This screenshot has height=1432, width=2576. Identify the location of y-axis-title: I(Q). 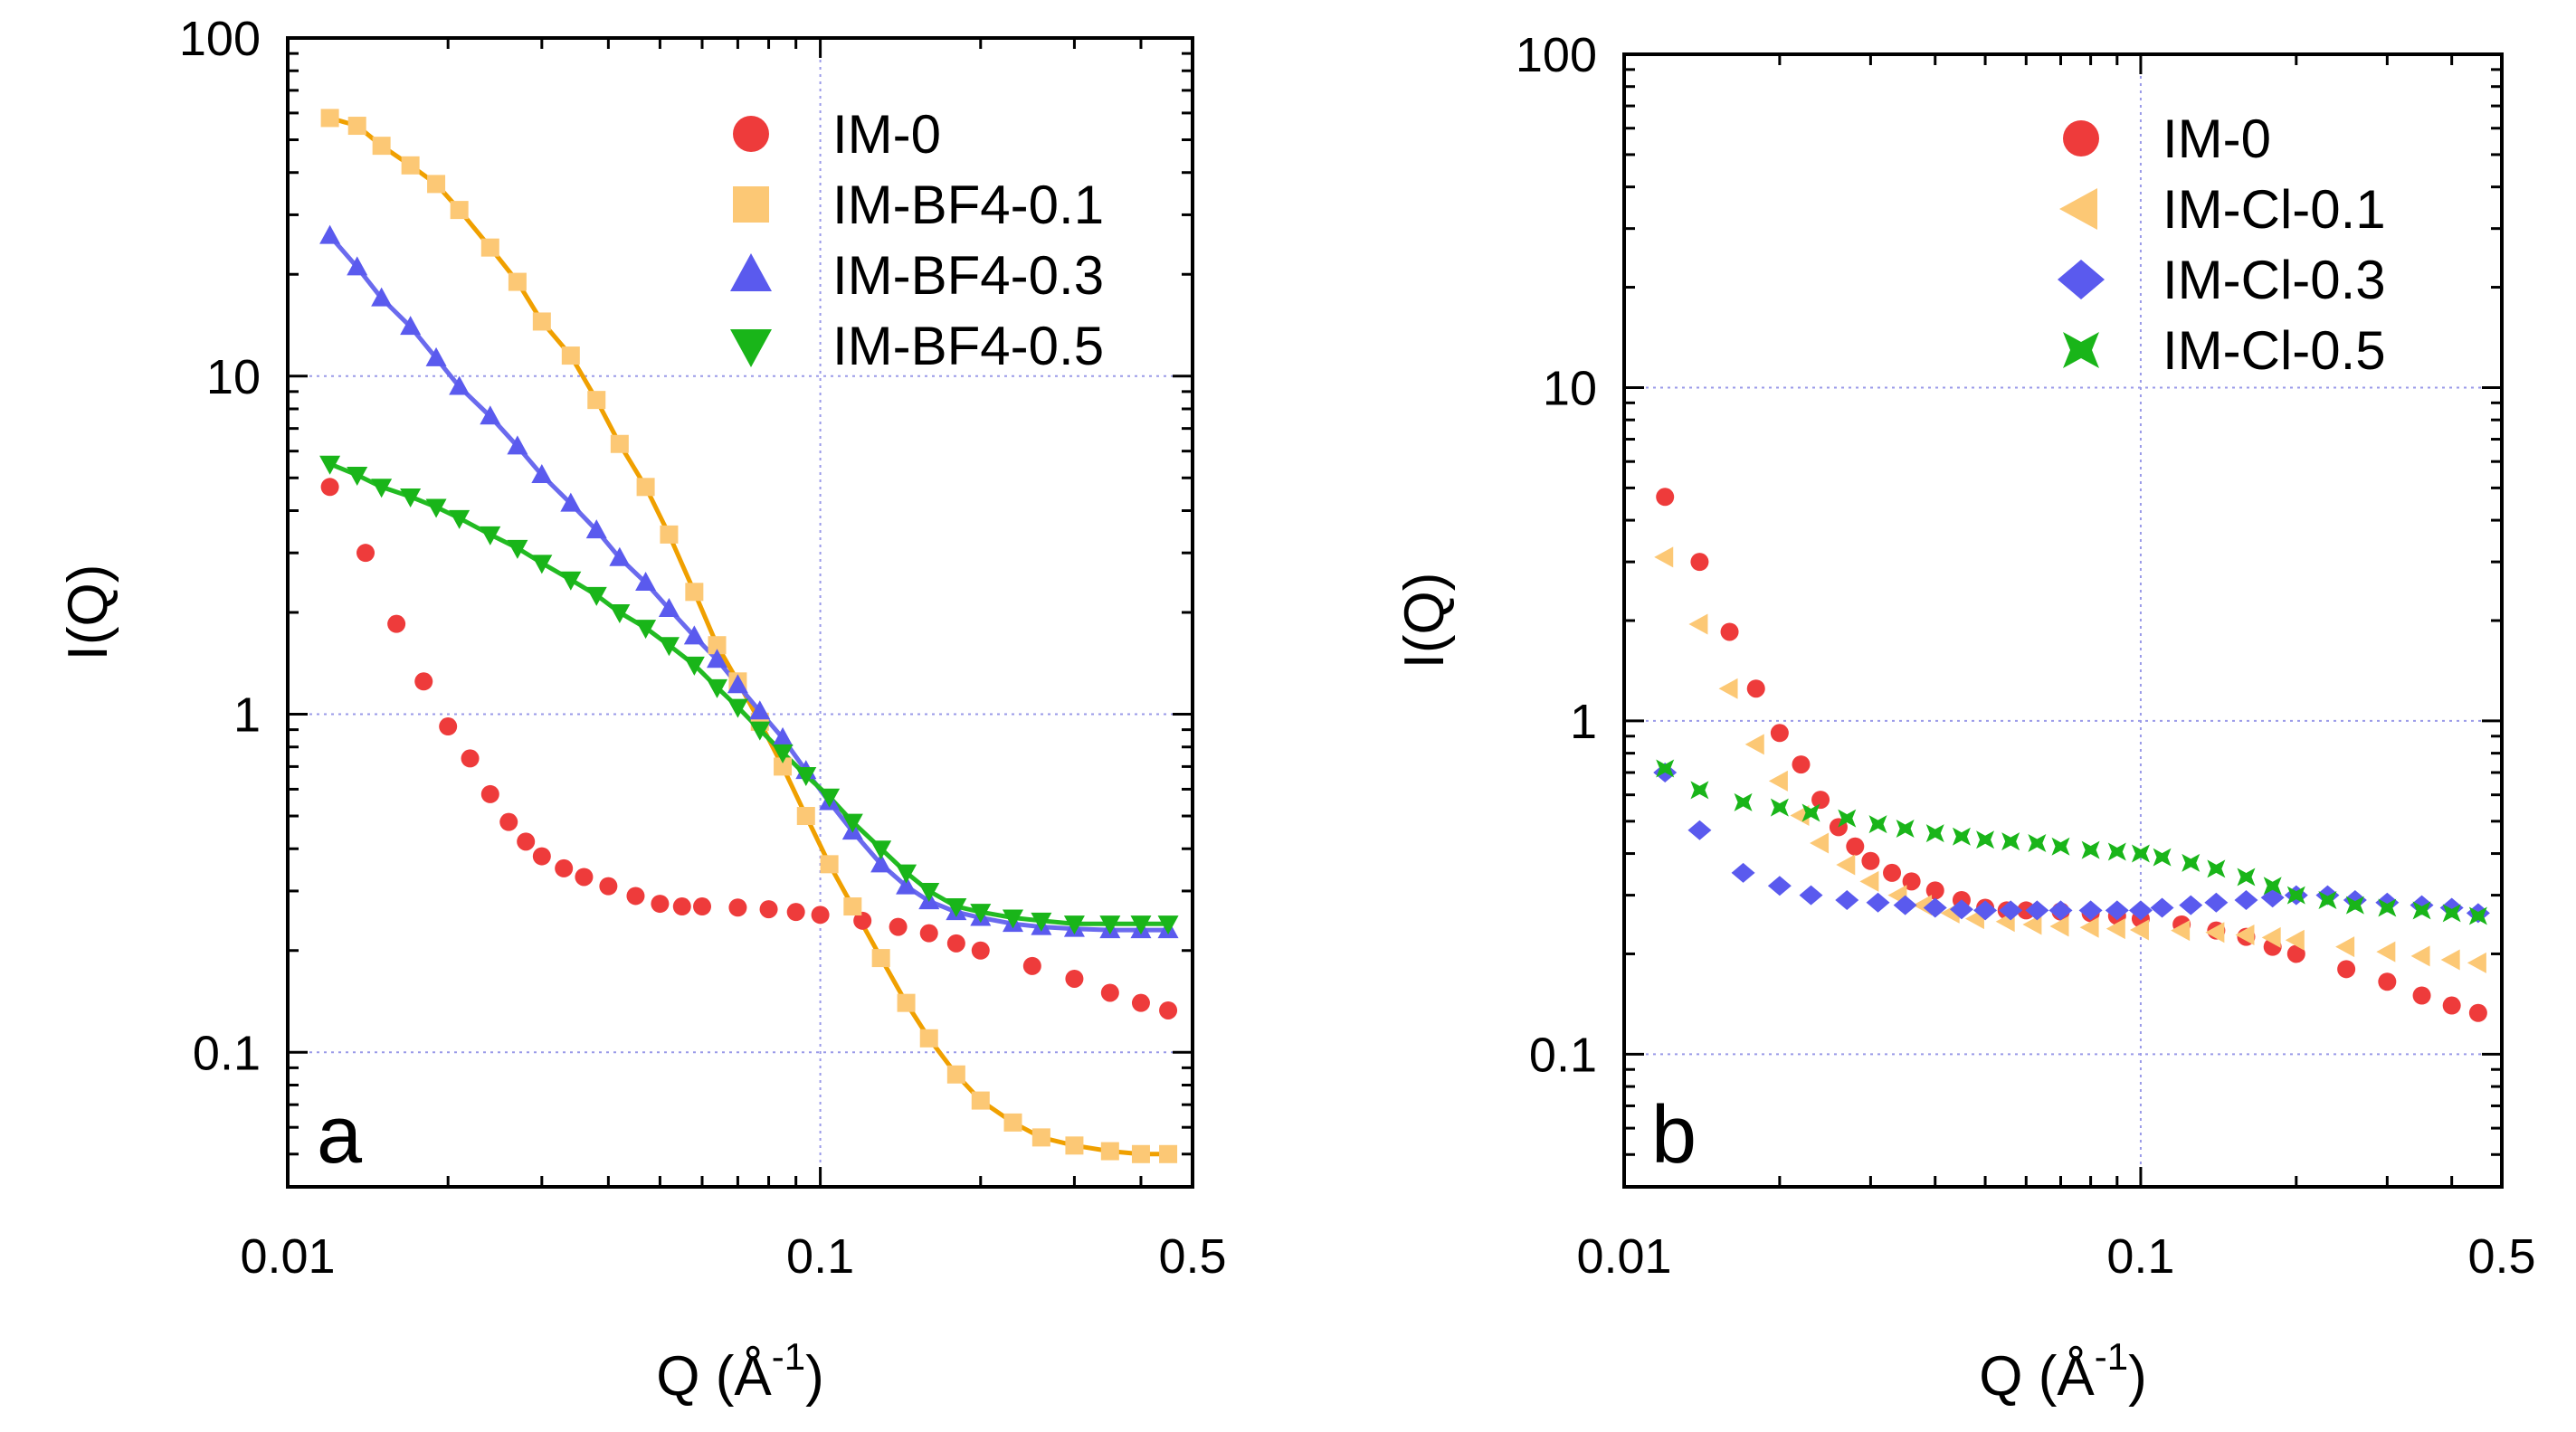
(88, 612).